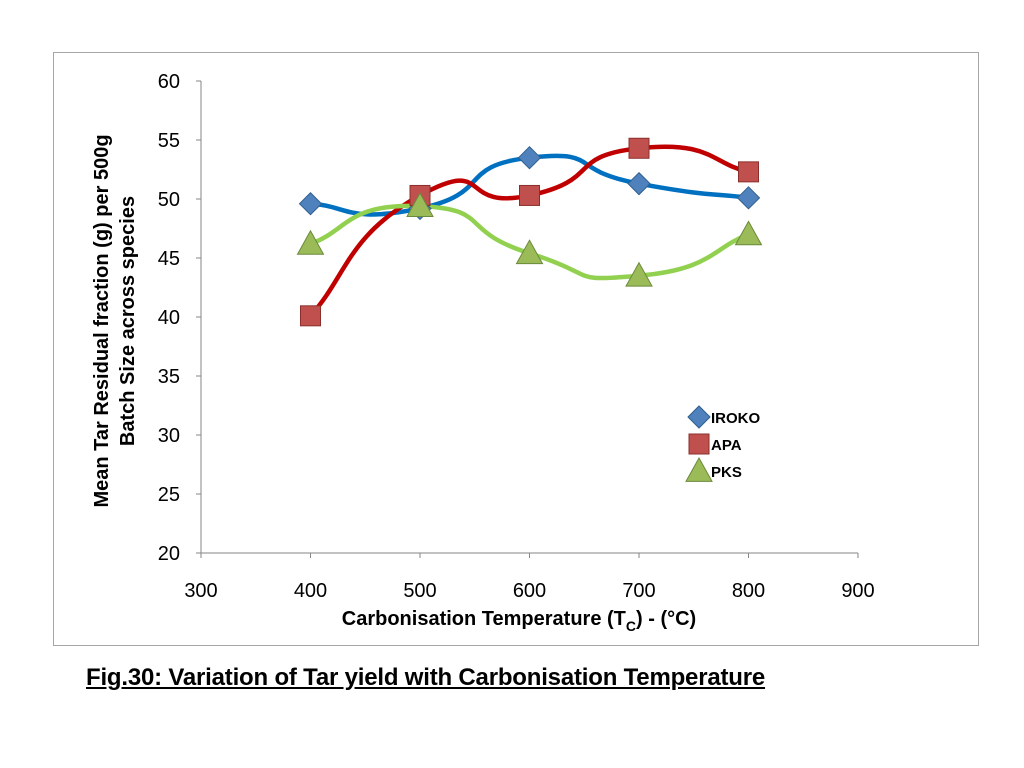  What do you see at coordinates (169, 200) in the screenshot?
I see `y-tick-label: 50` at bounding box center [169, 200].